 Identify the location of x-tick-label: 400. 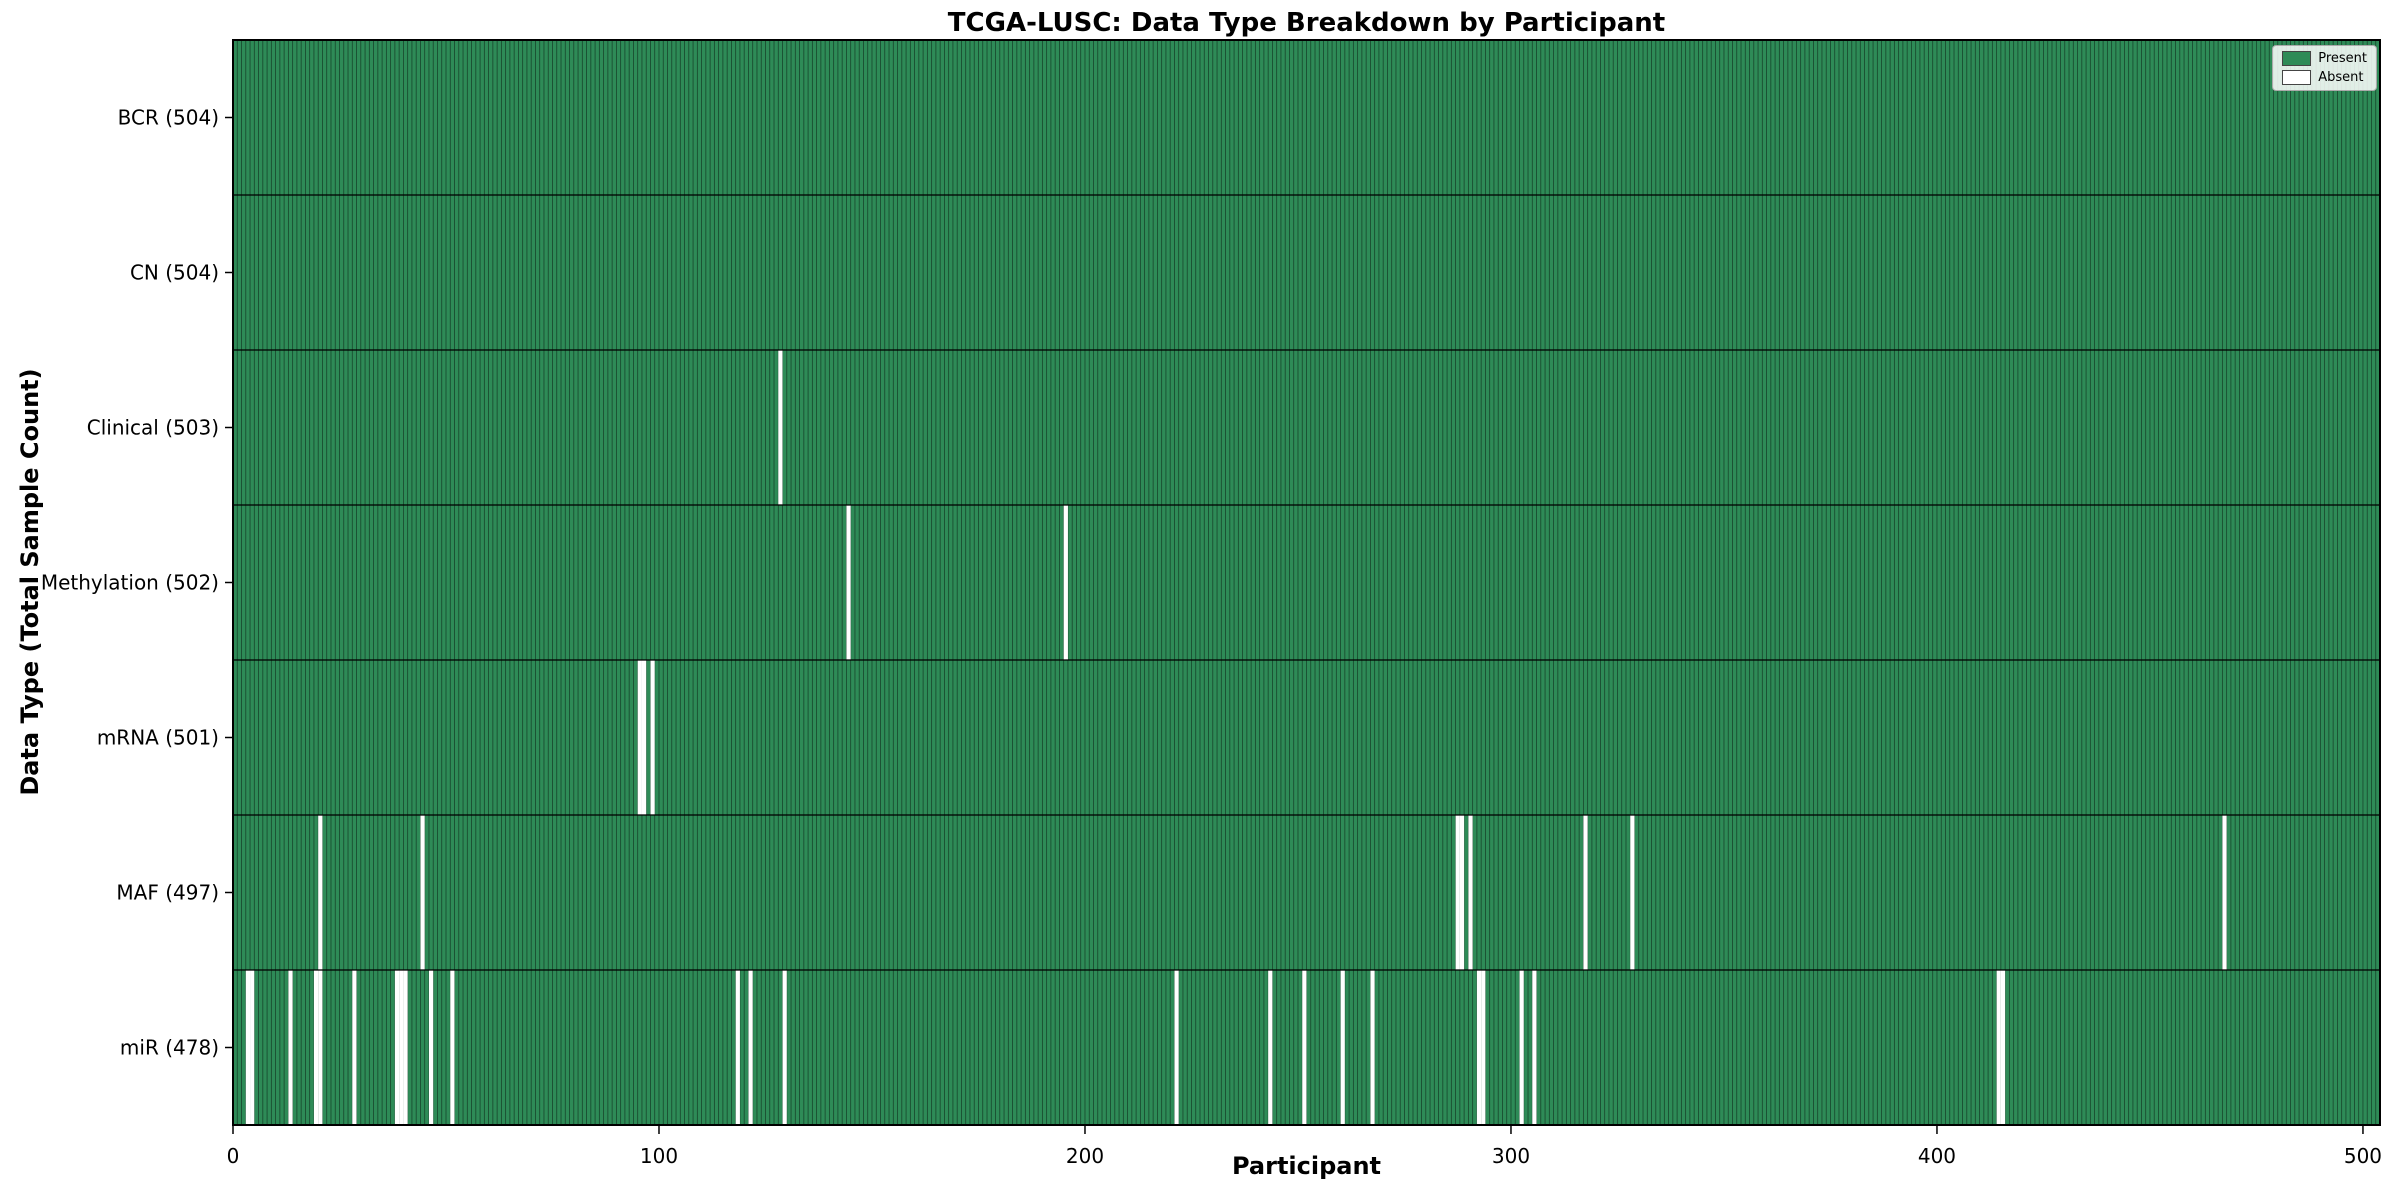
(1937, 1156).